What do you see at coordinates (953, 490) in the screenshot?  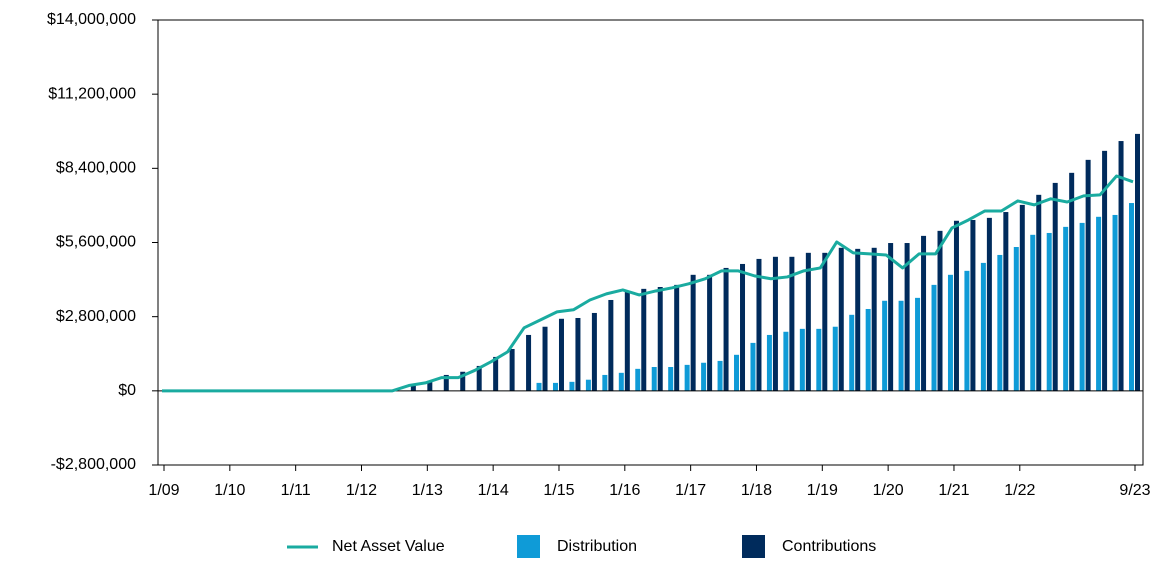 I see `x-tick-label: 1/21` at bounding box center [953, 490].